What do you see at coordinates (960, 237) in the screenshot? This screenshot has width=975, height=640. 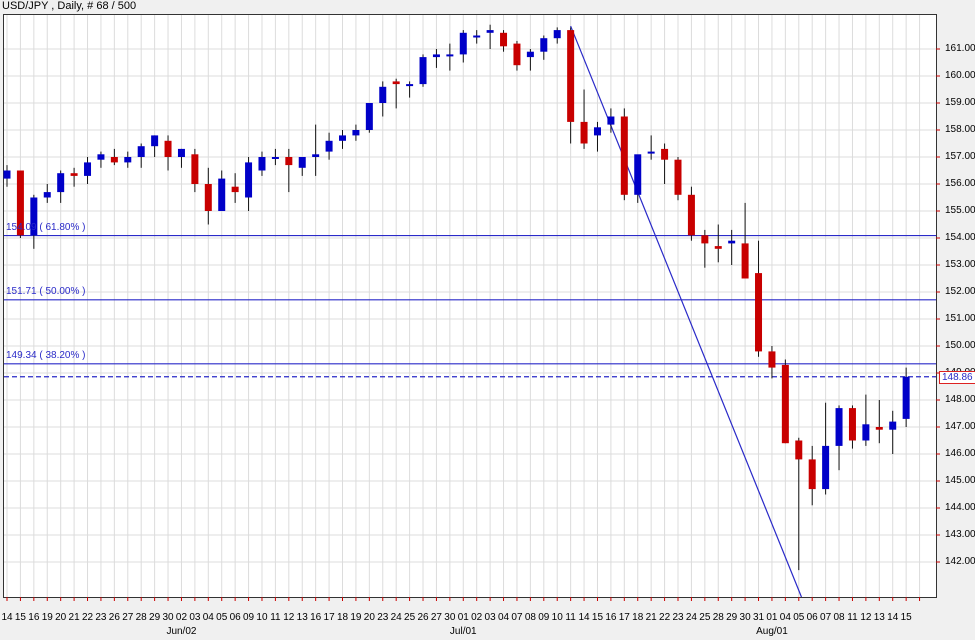 I see `y-tick-label: 154.00` at bounding box center [960, 237].